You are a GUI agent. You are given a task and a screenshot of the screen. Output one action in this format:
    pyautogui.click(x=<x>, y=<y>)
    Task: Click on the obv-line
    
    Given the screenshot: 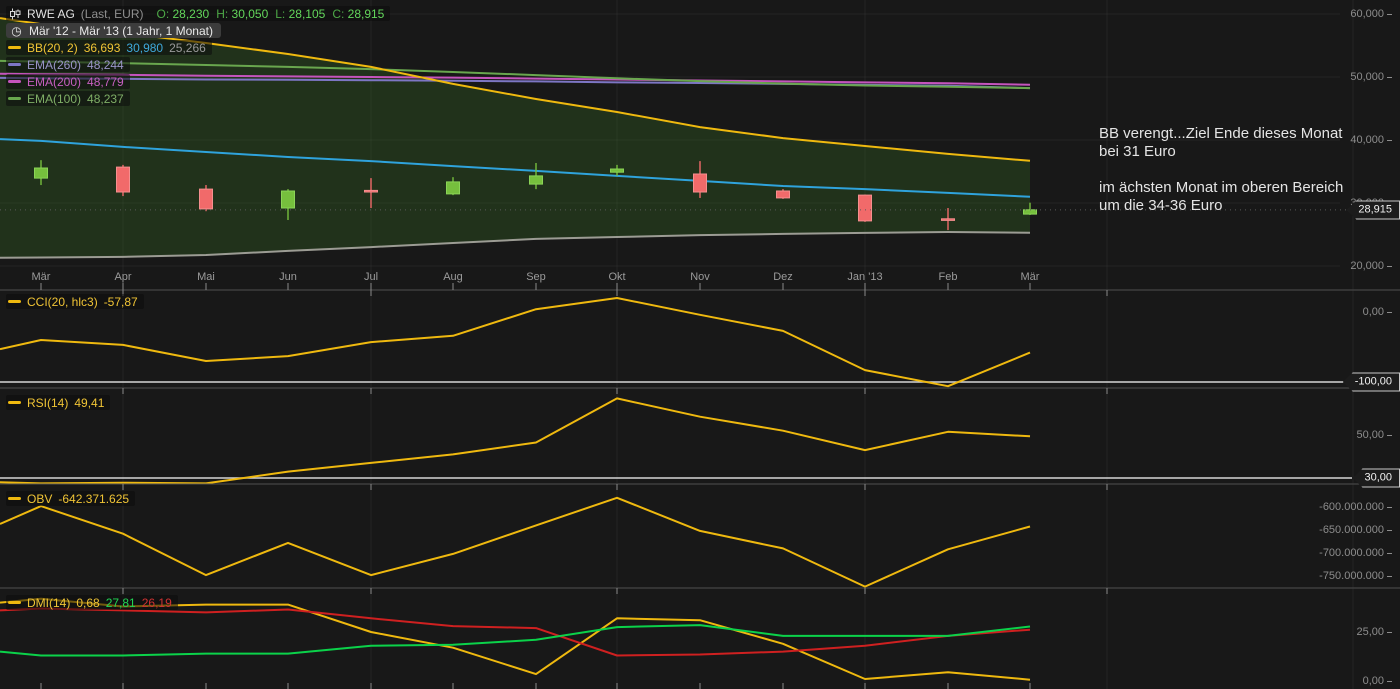 What is the action you would take?
    pyautogui.click(x=515, y=542)
    